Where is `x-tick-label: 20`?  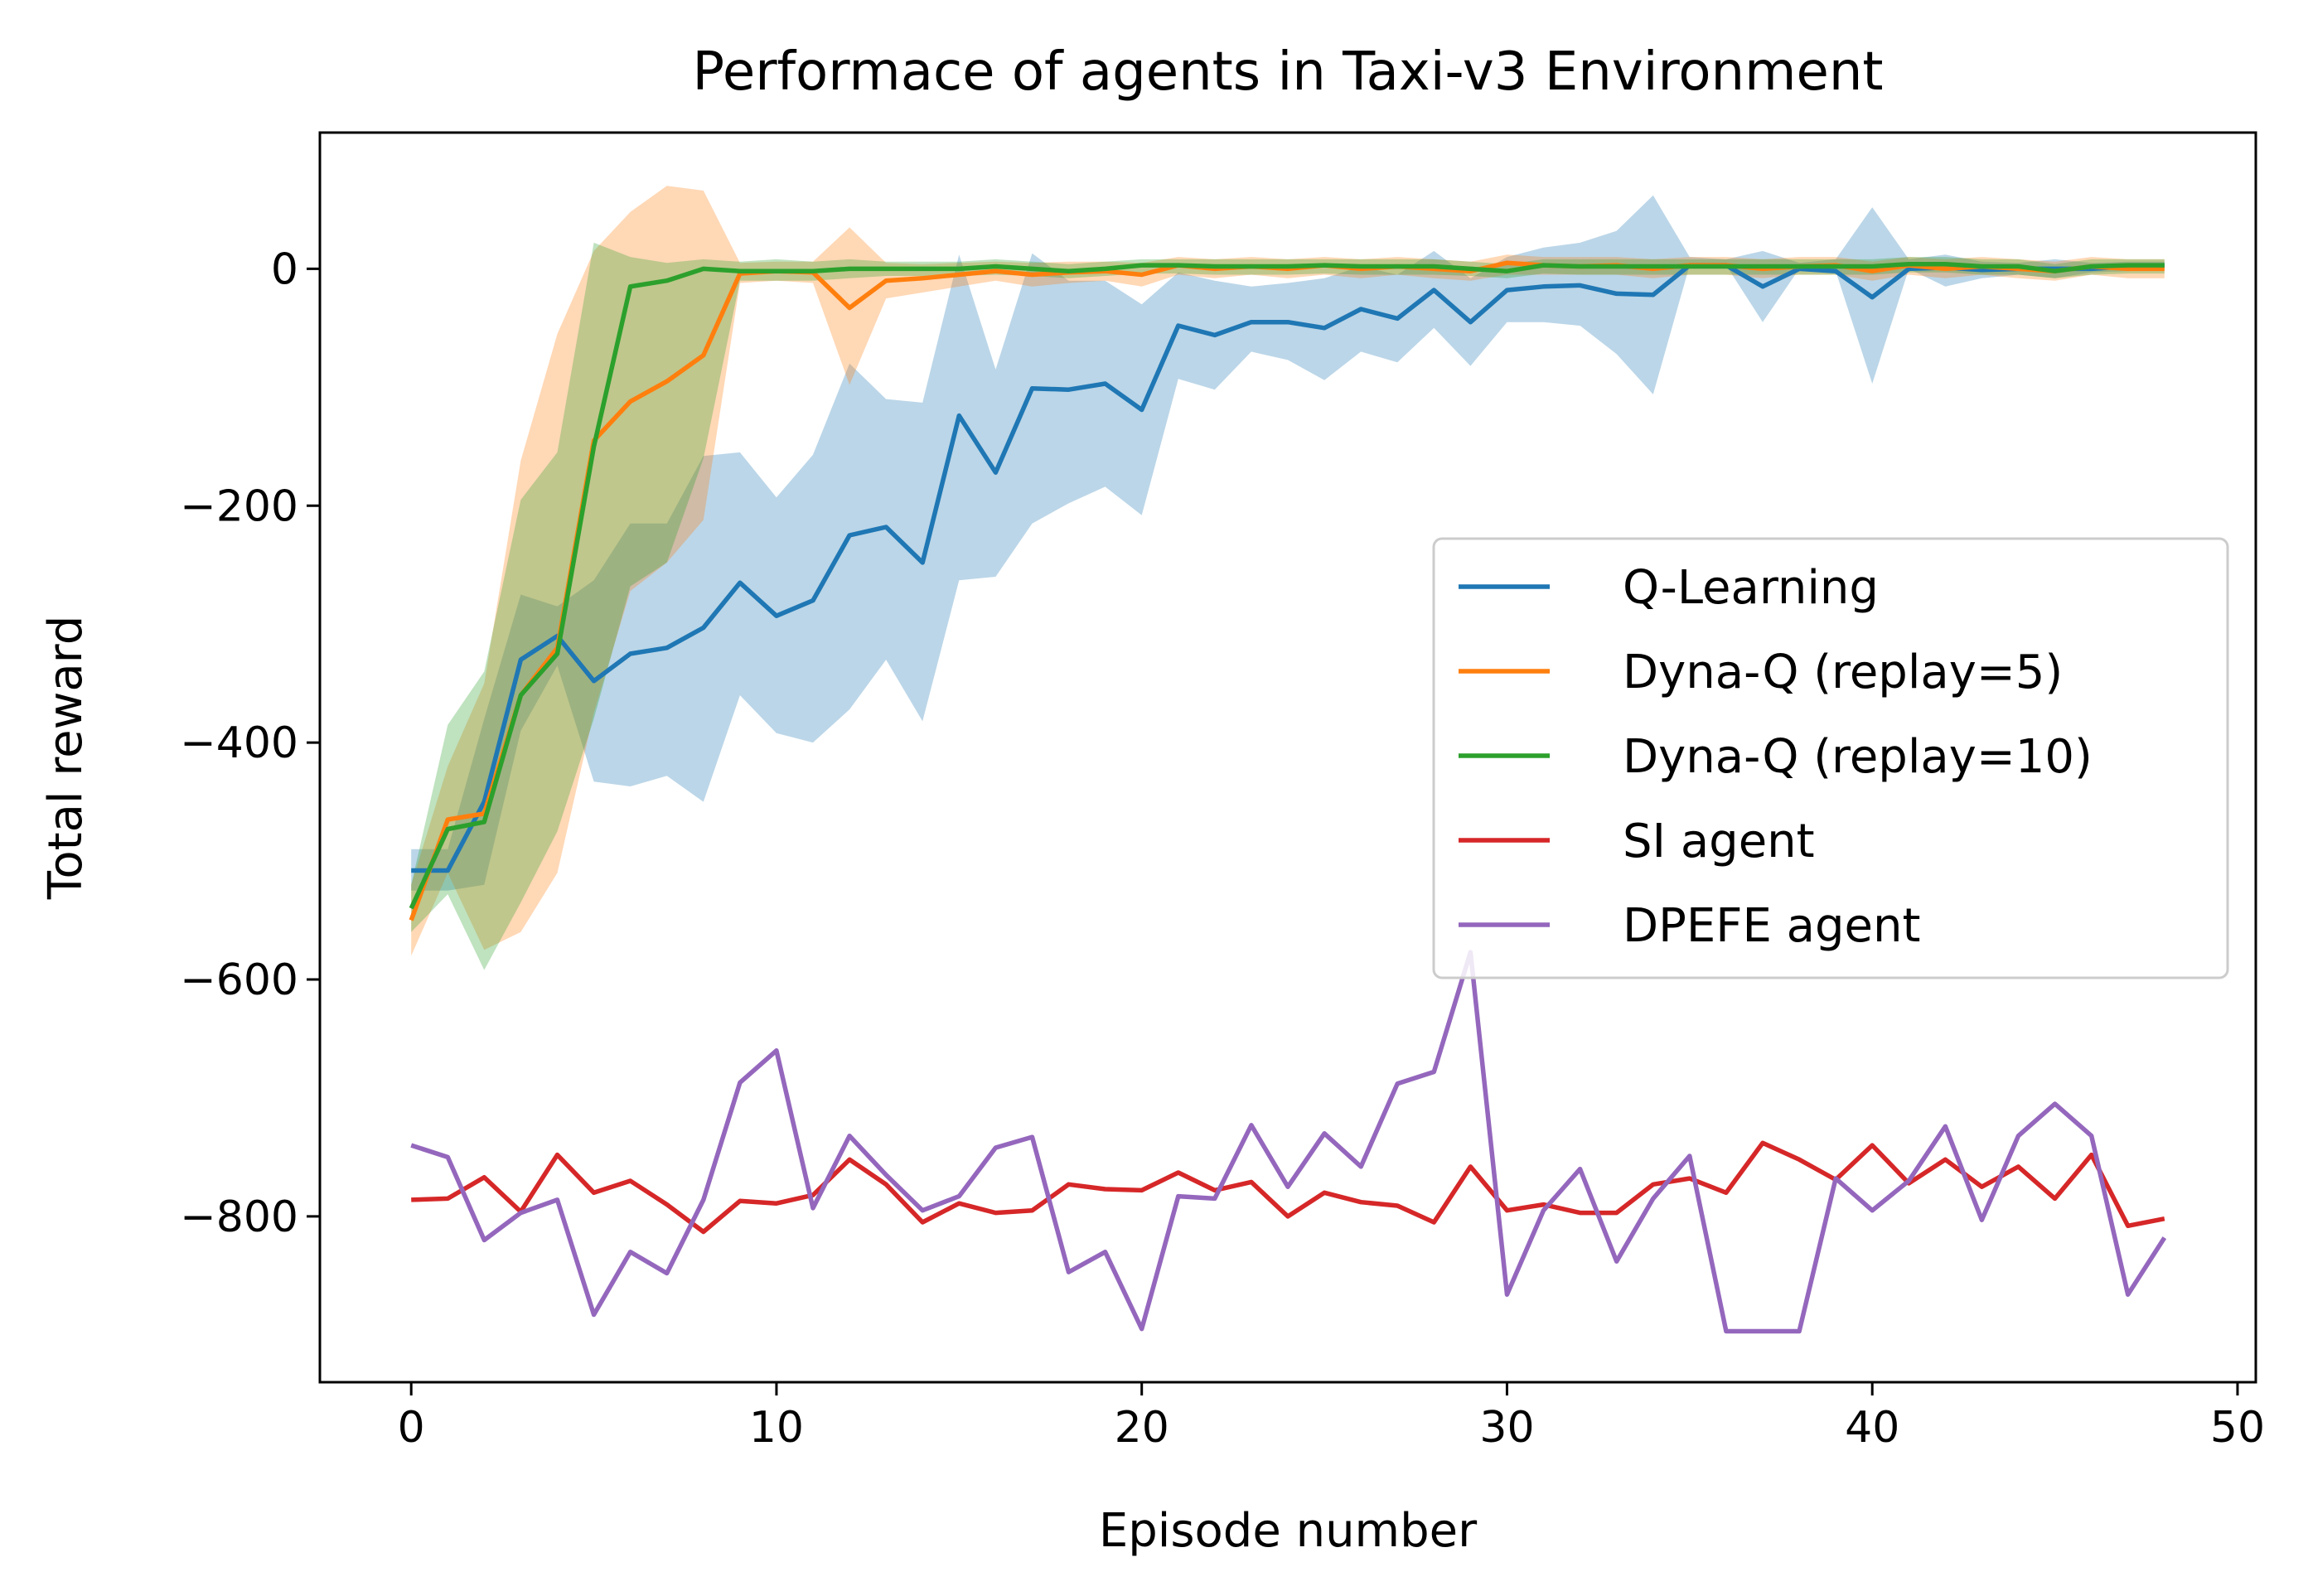
x-tick-label: 20 is located at coordinates (1142, 1428).